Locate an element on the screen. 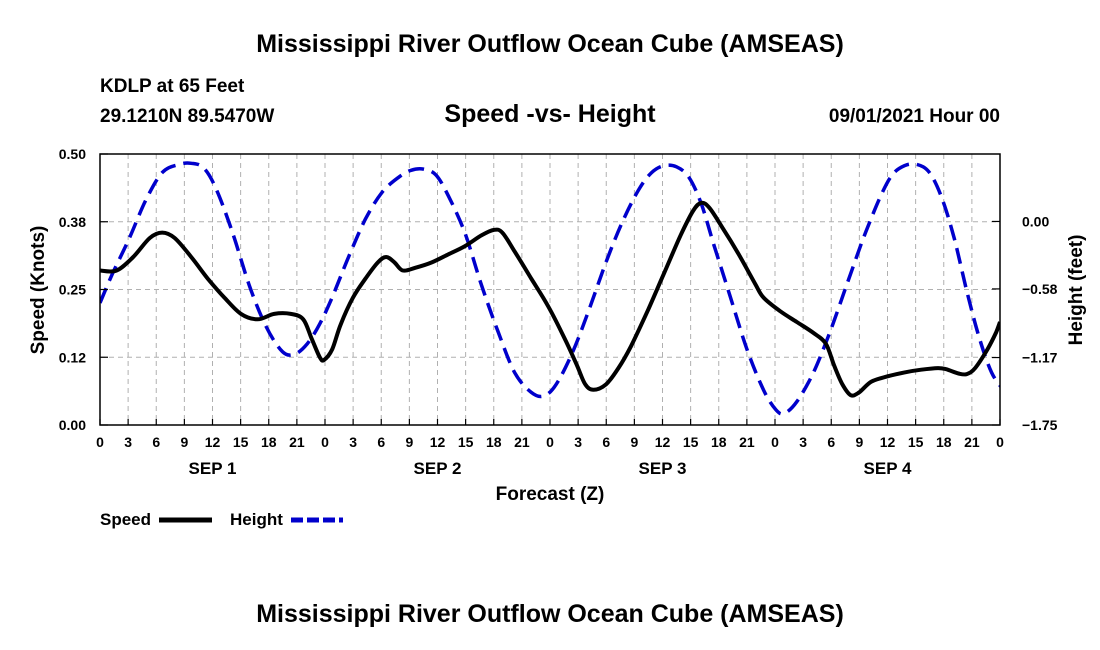 This screenshot has height=650, width=1100. right-tick-label: 0.00 is located at coordinates (1035, 221).